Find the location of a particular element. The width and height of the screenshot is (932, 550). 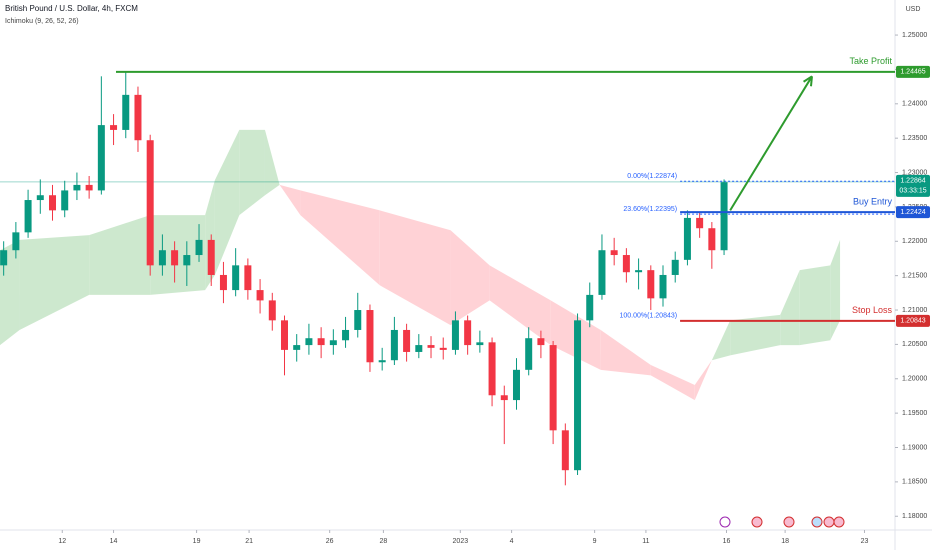

y-tick-label: 1.19500 is located at coordinates (914, 413).